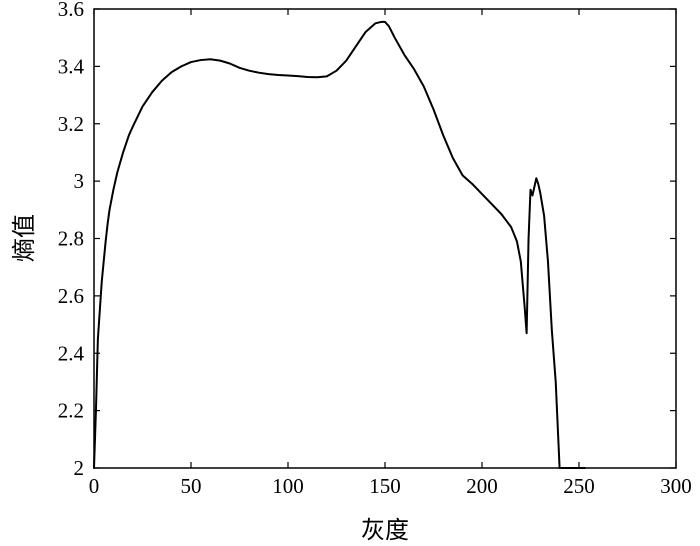  I want to click on y-tick-label: 2.6, so click(71, 296).